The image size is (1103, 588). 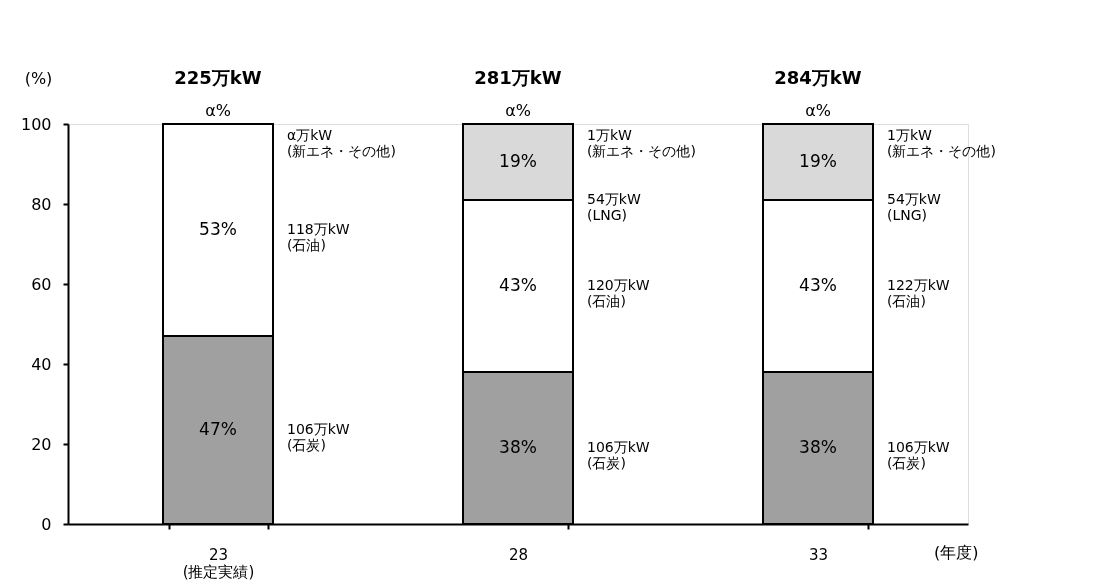 What do you see at coordinates (41, 444) in the screenshot?
I see `y-tick-label: 20` at bounding box center [41, 444].